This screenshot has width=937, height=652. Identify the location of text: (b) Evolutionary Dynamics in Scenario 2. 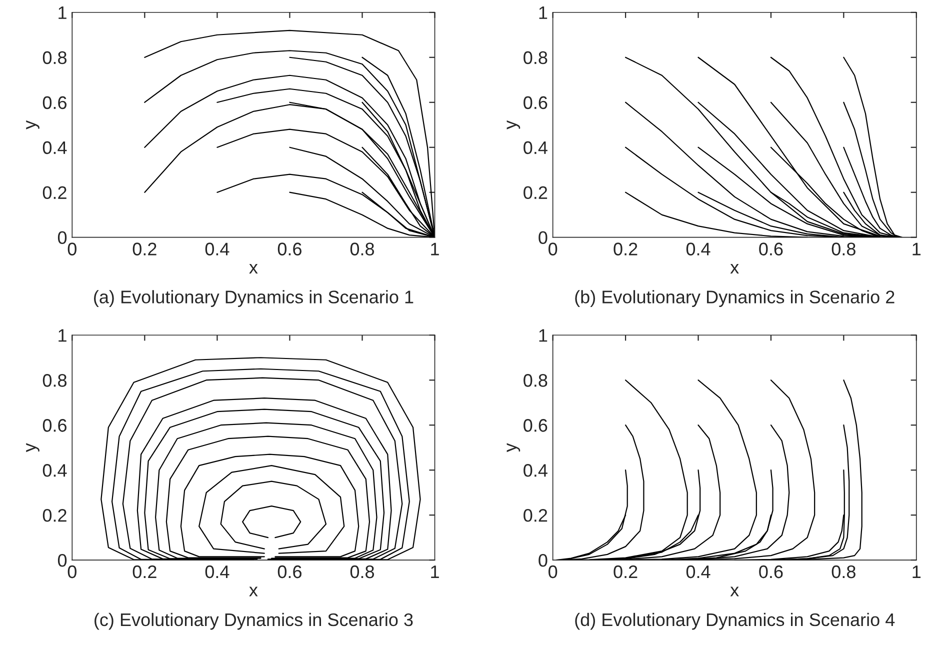
(734, 298).